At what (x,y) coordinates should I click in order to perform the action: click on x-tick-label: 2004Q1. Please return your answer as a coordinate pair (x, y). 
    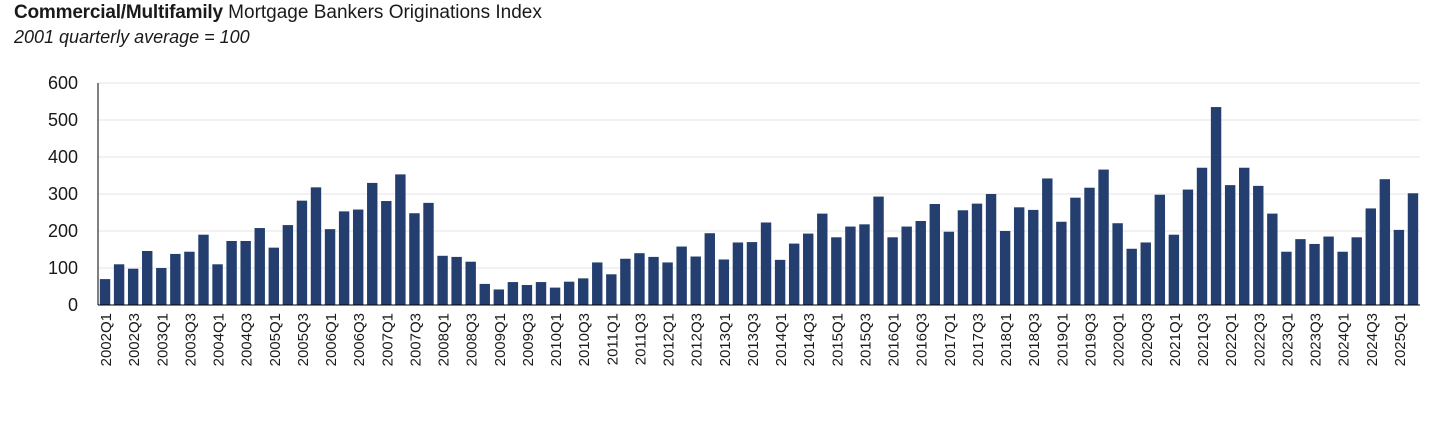
    Looking at the image, I should click on (219, 339).